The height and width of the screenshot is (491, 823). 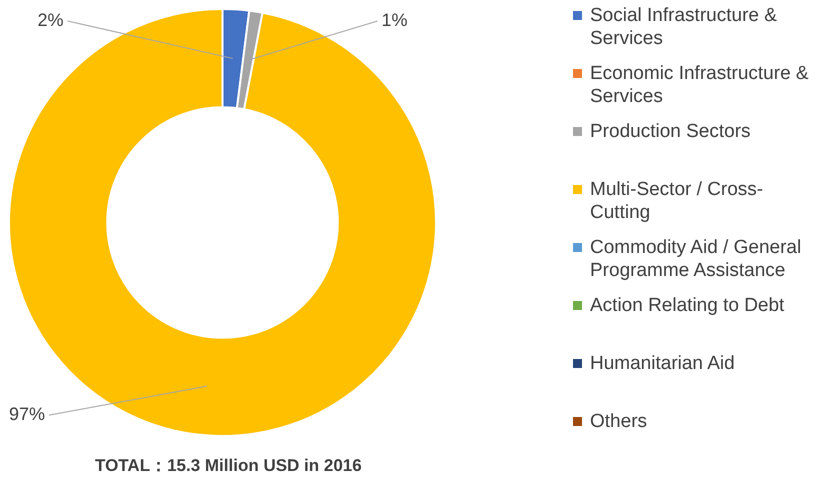 What do you see at coordinates (50, 20) in the screenshot?
I see `data-label: 2%` at bounding box center [50, 20].